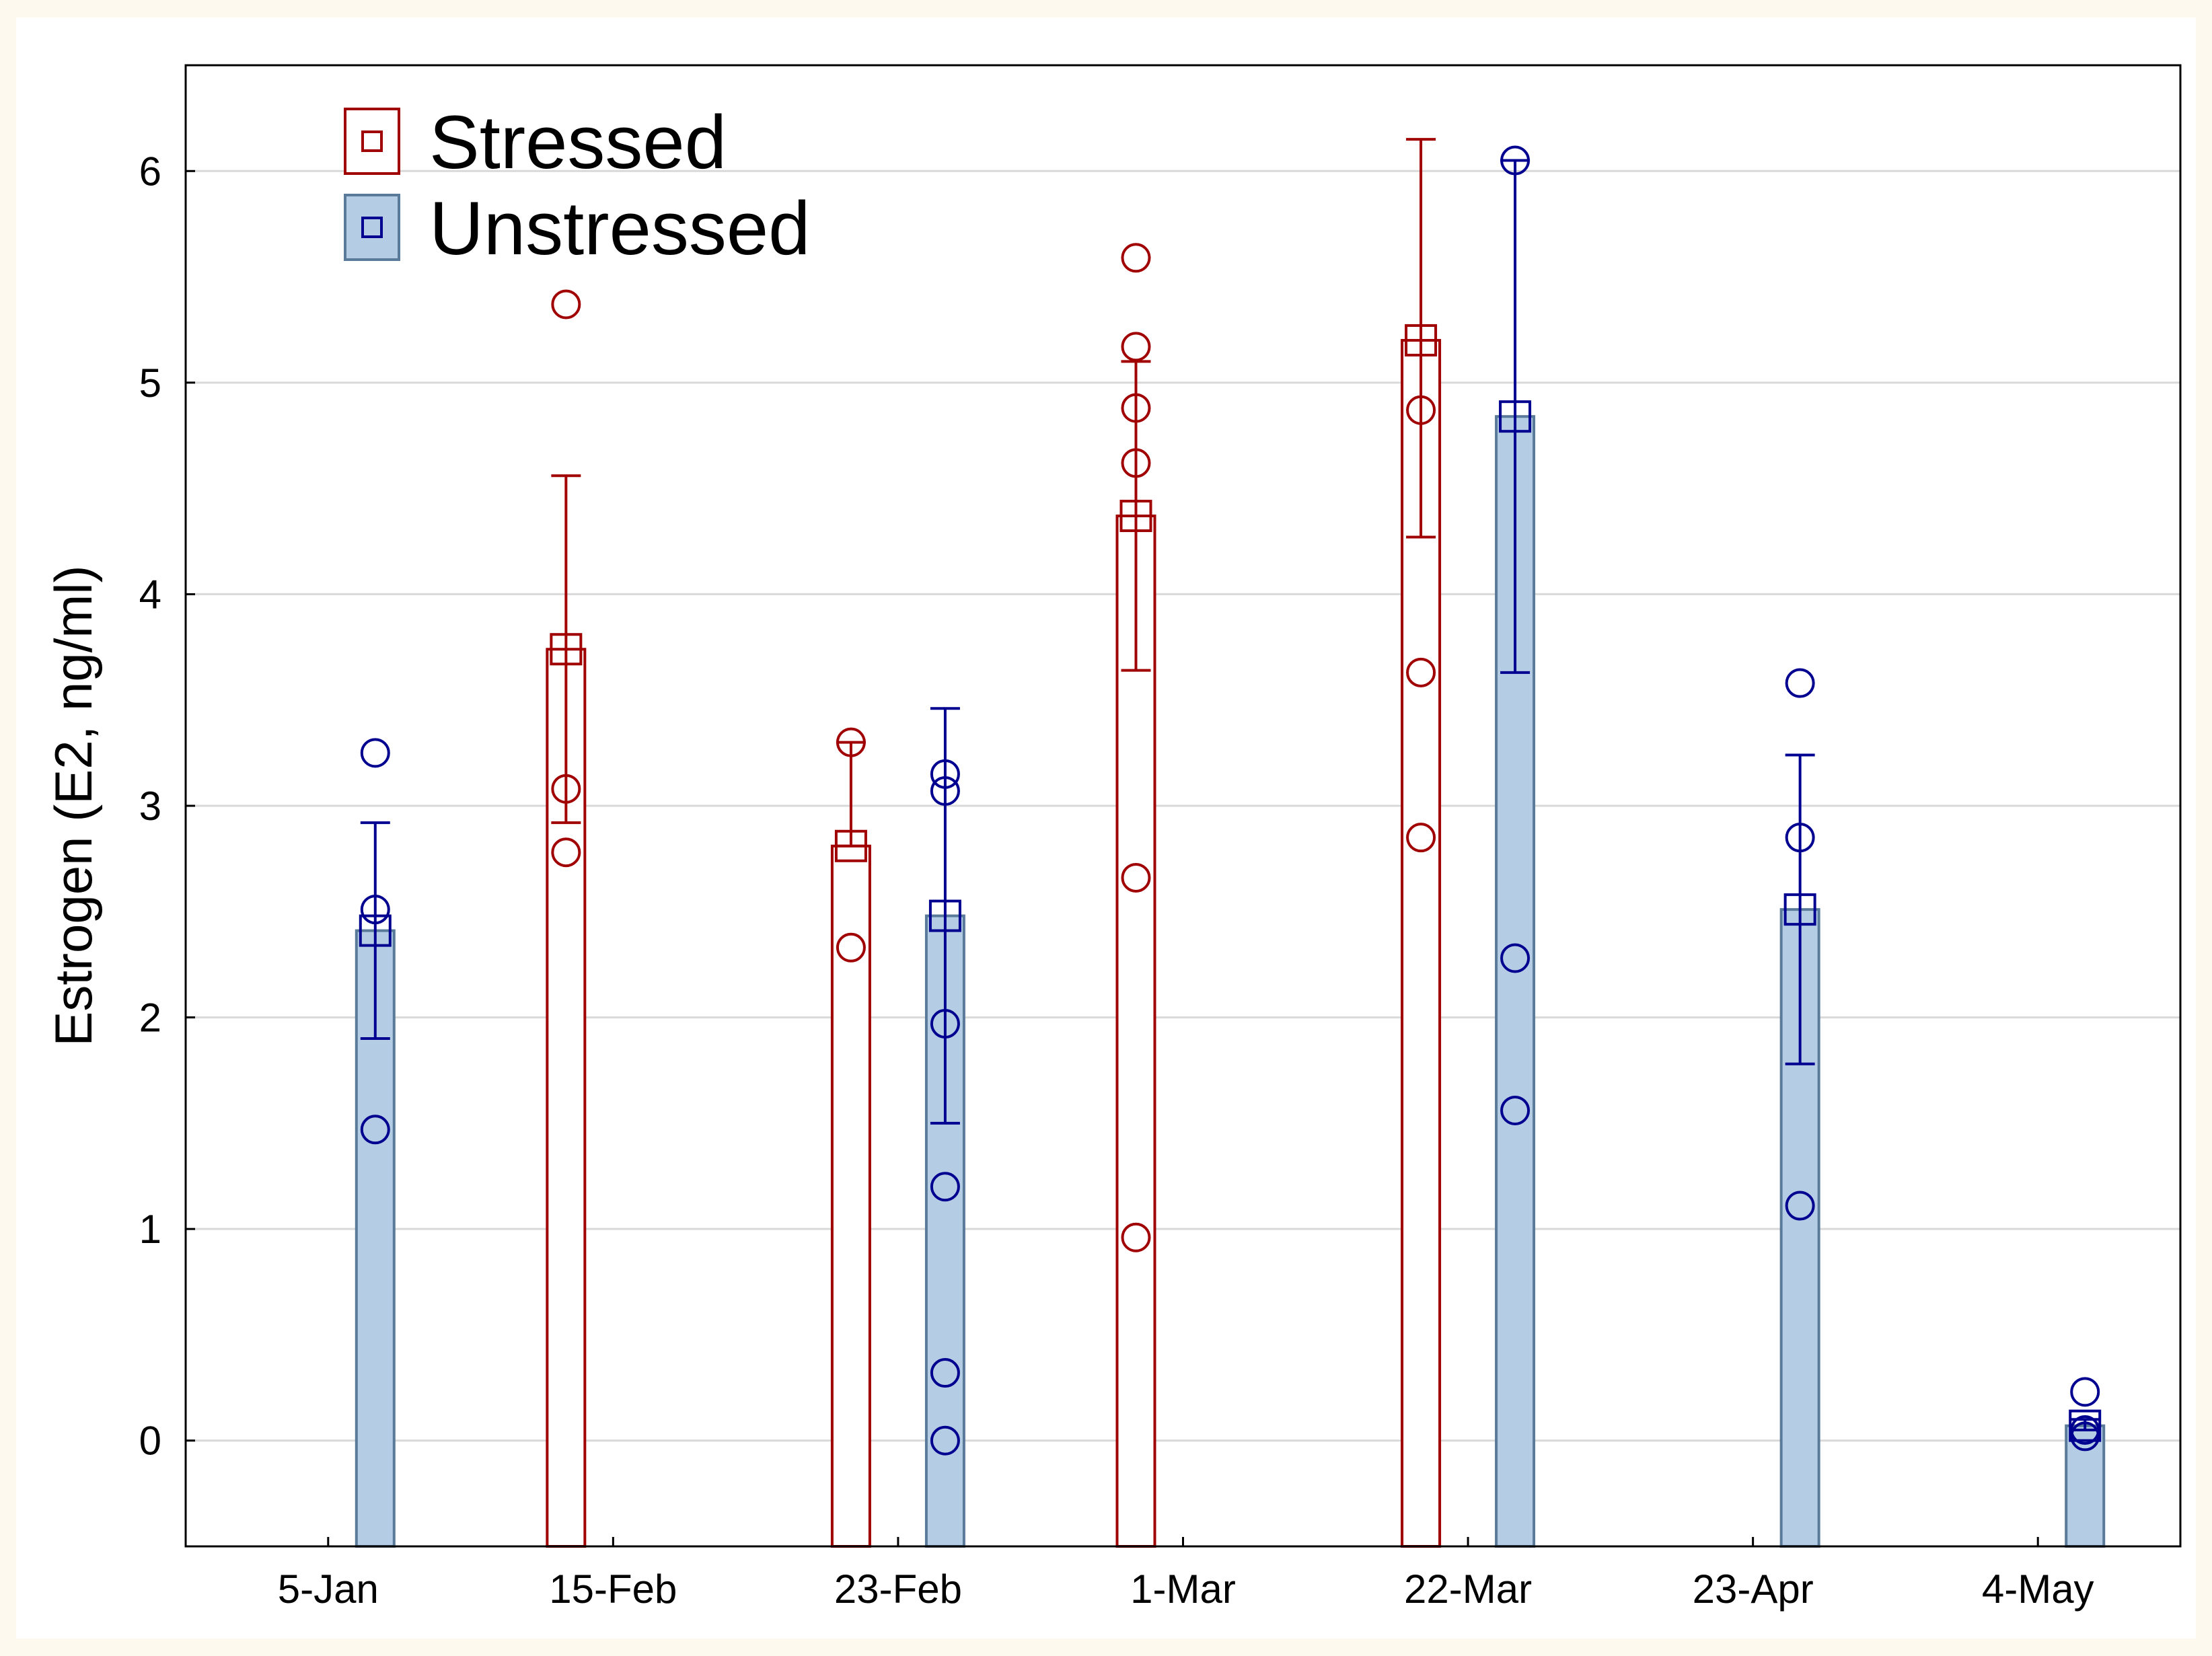 The height and width of the screenshot is (1656, 2212). I want to click on mean-marker-stressed-23-feb, so click(850, 845).